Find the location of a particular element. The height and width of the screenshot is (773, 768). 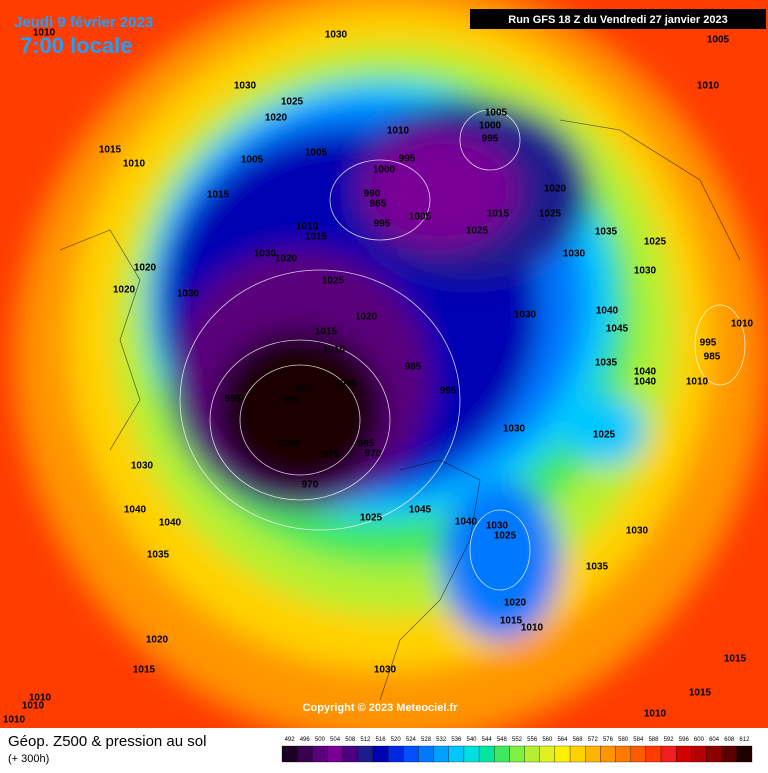

scale-label: 520 is located at coordinates (396, 740).